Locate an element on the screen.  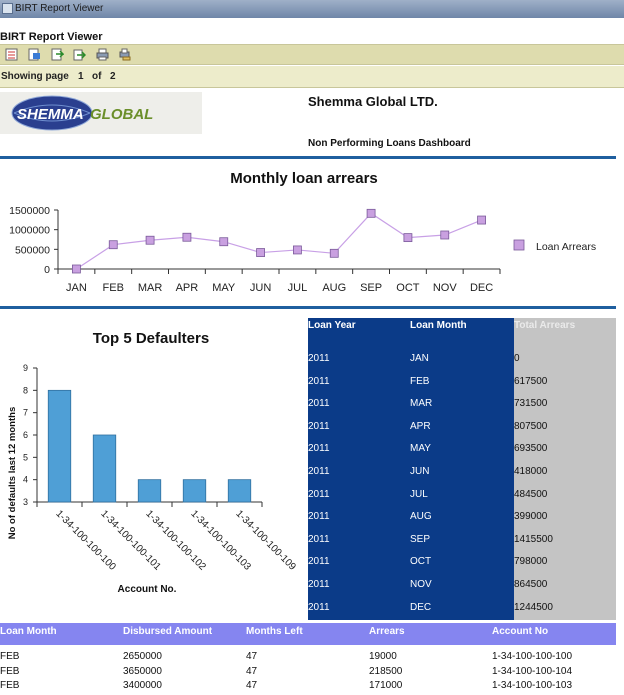
table-text: DEC is located at coordinates (421, 607).